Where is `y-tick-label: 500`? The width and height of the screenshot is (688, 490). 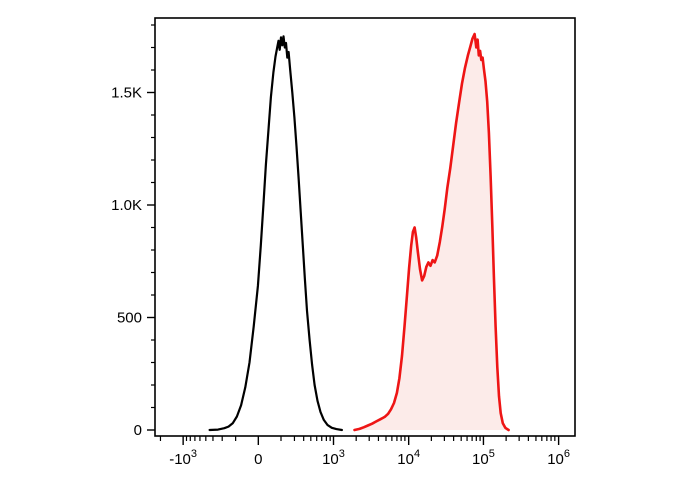 y-tick-label: 500 is located at coordinates (129, 318).